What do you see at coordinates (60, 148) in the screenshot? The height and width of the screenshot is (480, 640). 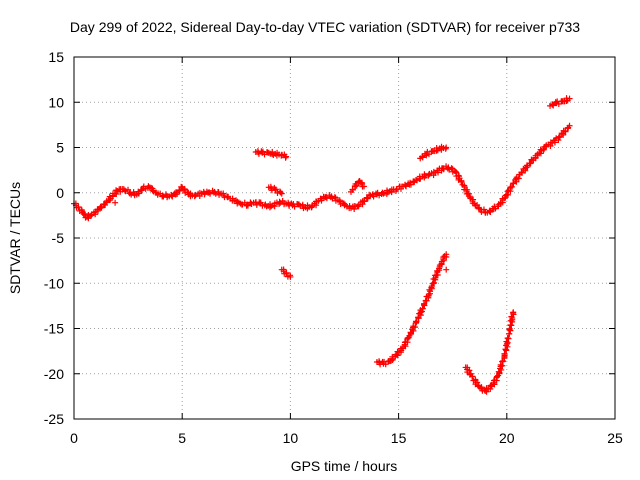 I see `y-tick-label: 5` at bounding box center [60, 148].